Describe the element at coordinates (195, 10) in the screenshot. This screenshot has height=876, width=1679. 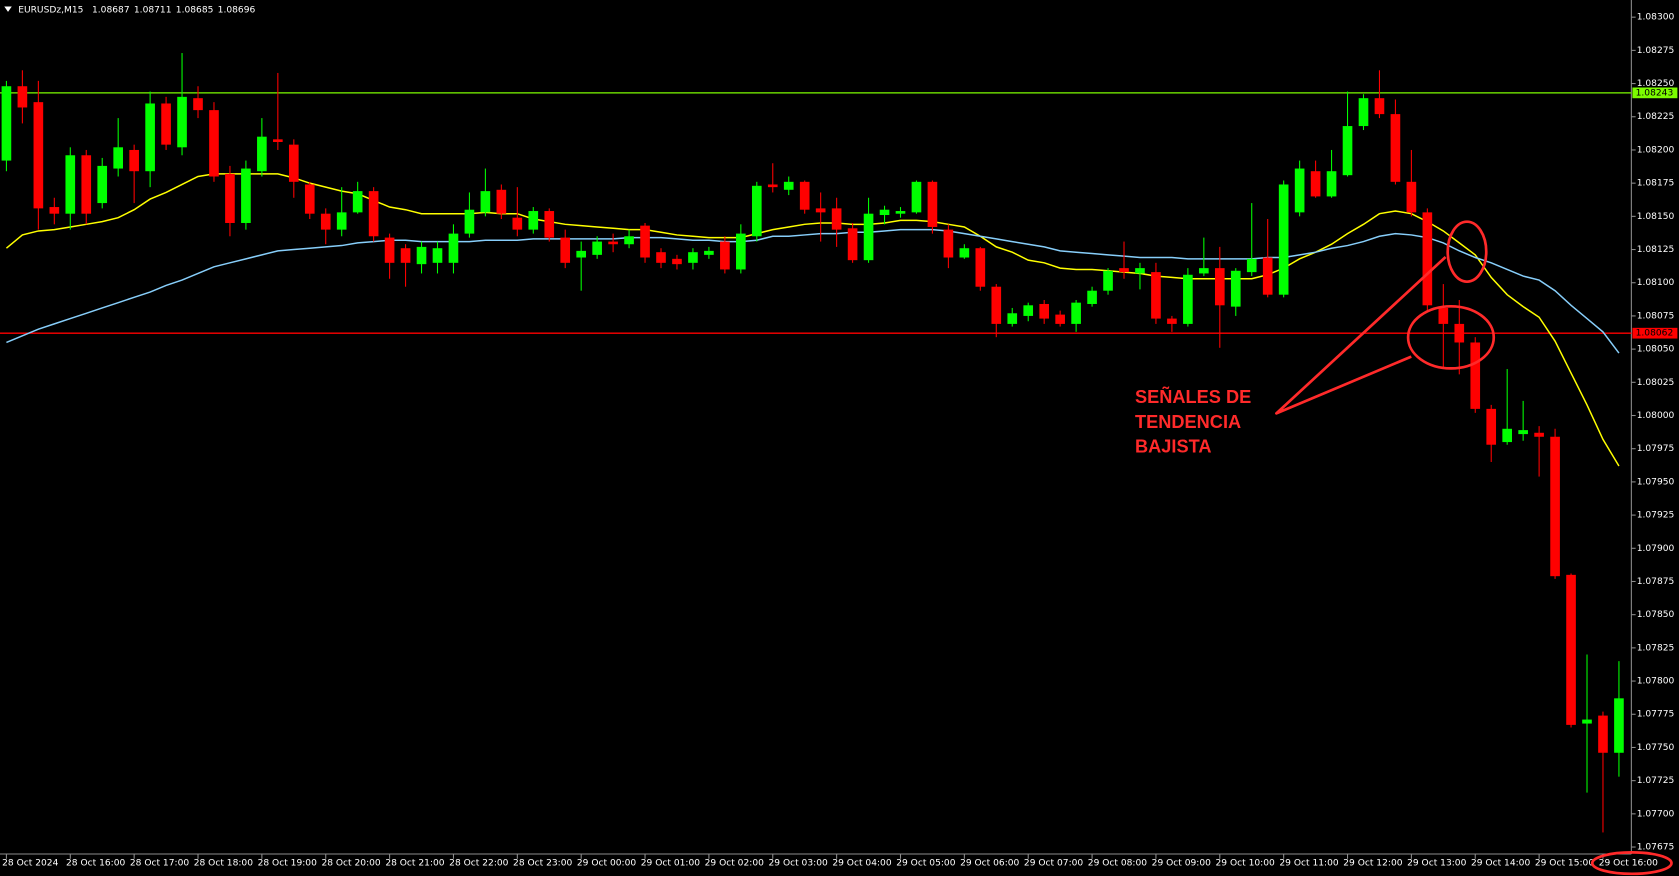
I see `header-price: 1.08685` at that location.